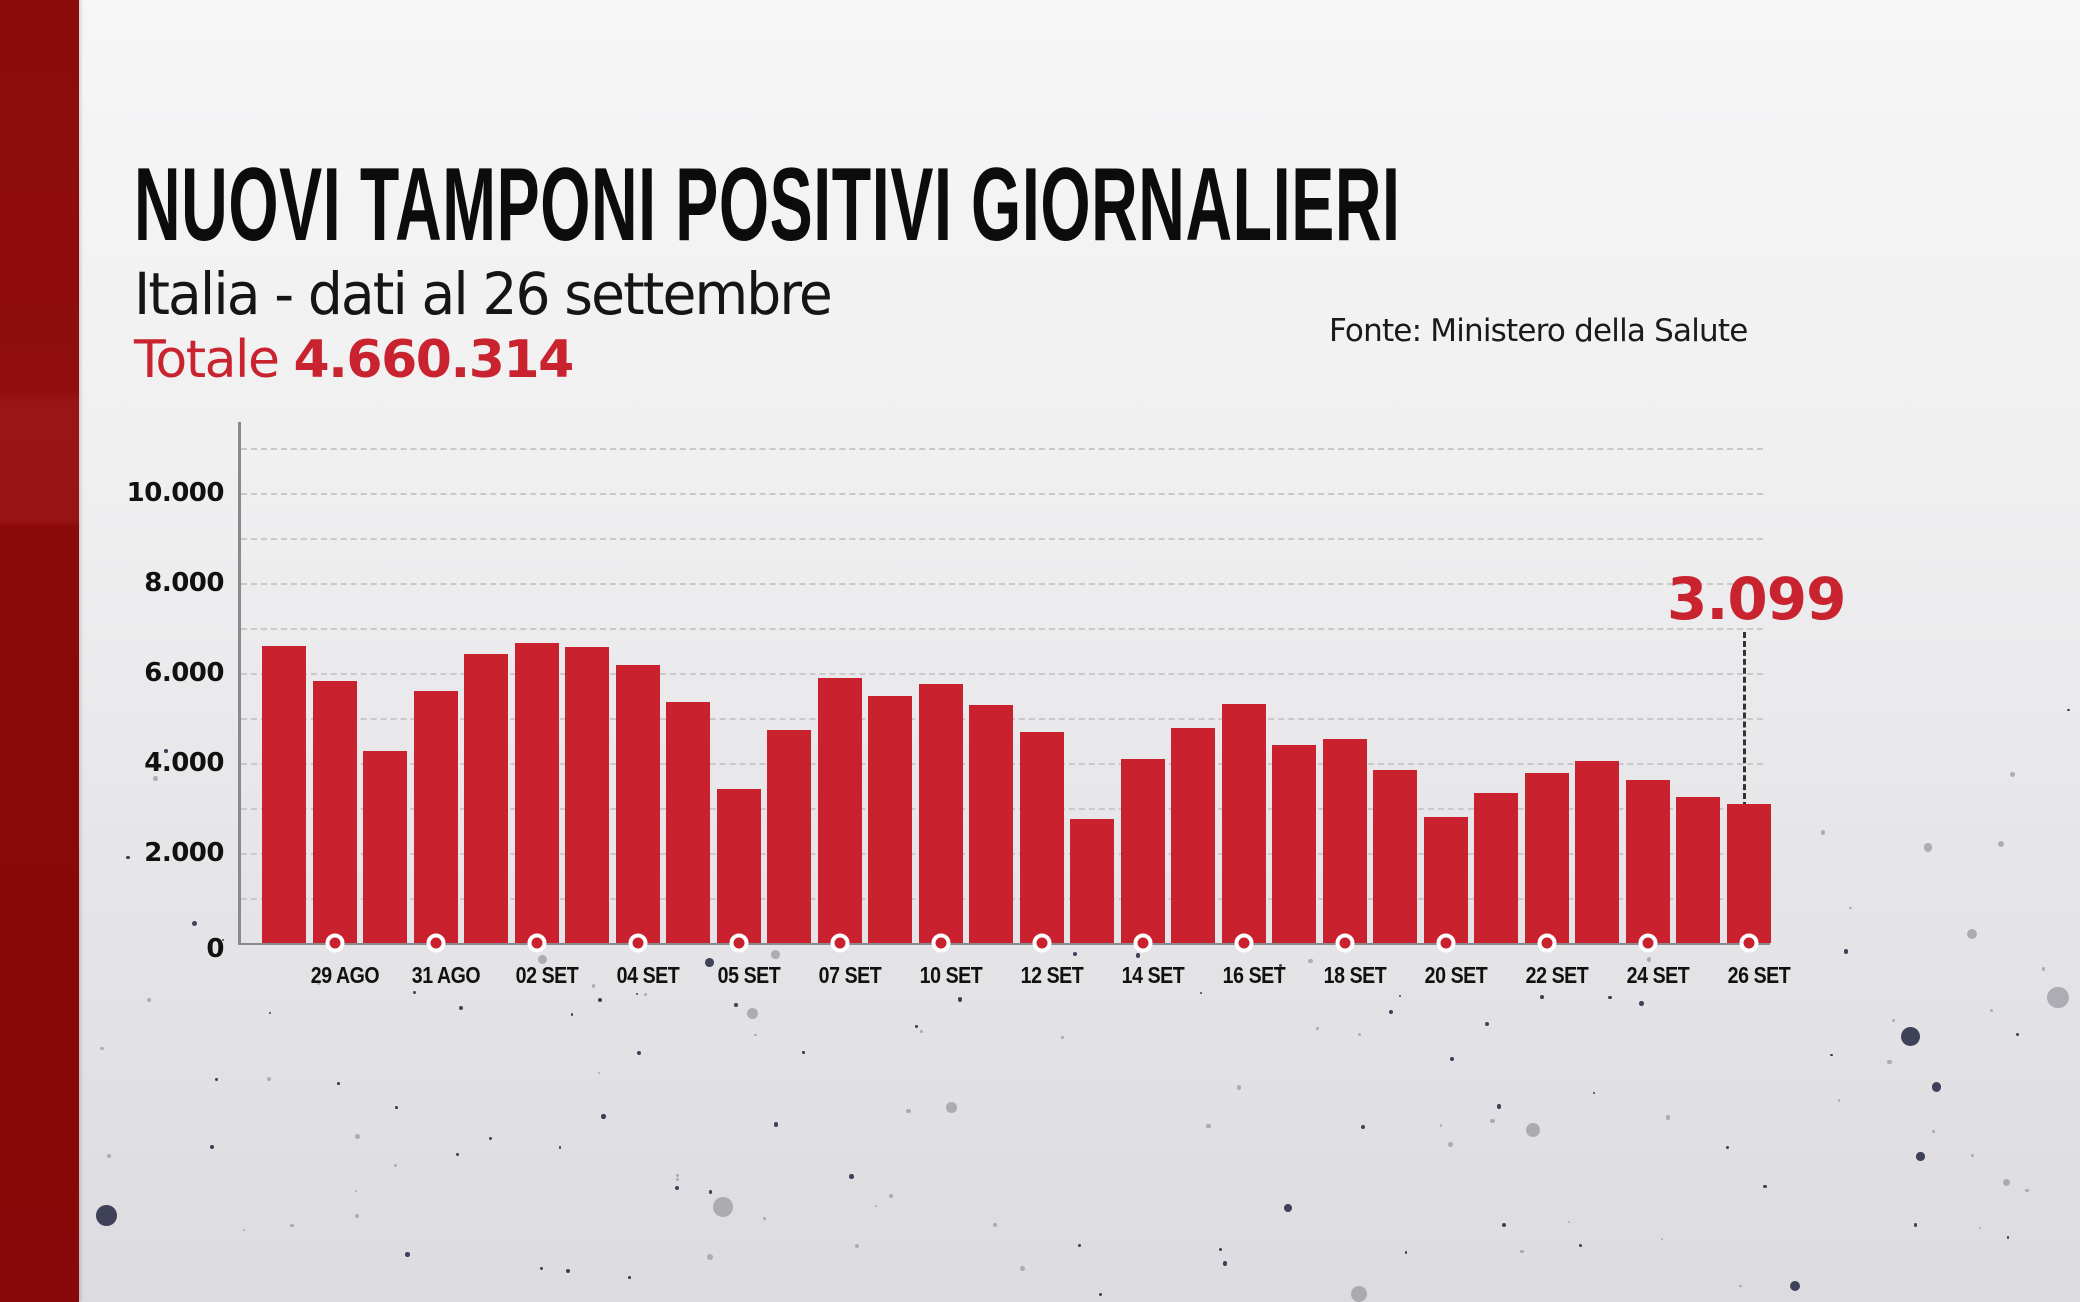 This screenshot has height=1302, width=2080. Describe the element at coordinates (215, 949) in the screenshot. I see `y-tick-label: 0` at that location.